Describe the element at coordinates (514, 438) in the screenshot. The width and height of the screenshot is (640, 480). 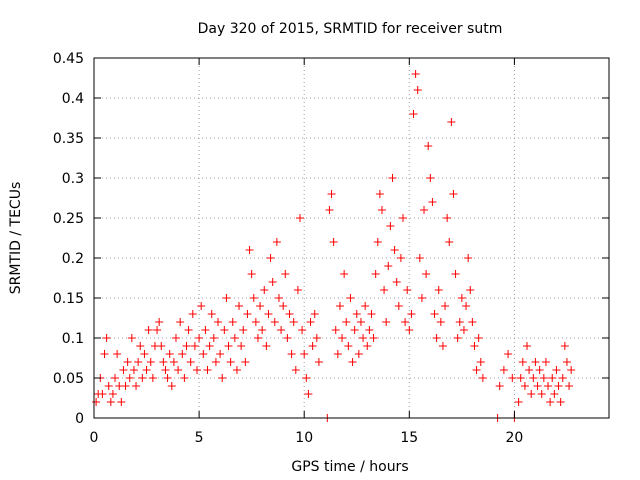
I see `x-tick-label: 20` at that location.